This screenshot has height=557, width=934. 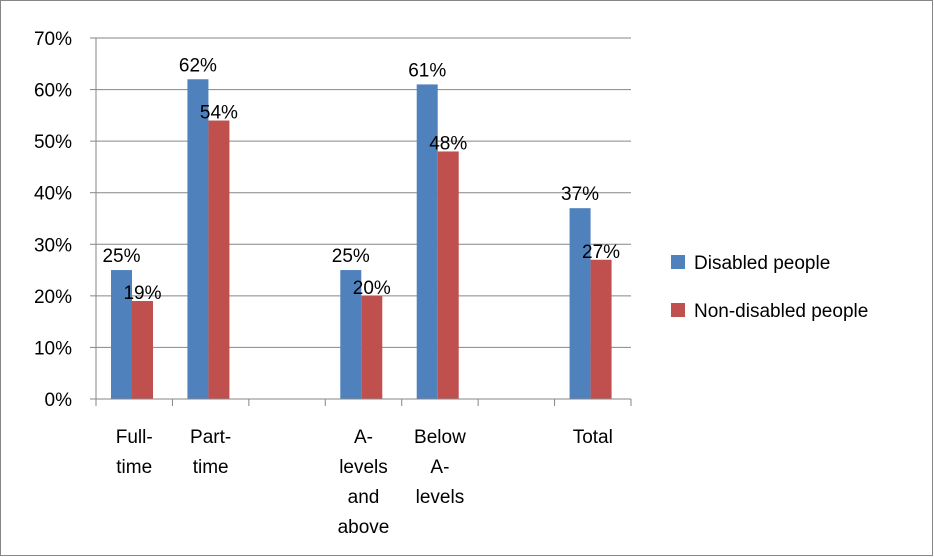 What do you see at coordinates (53, 245) in the screenshot?
I see `y-tick-label: 30%` at bounding box center [53, 245].